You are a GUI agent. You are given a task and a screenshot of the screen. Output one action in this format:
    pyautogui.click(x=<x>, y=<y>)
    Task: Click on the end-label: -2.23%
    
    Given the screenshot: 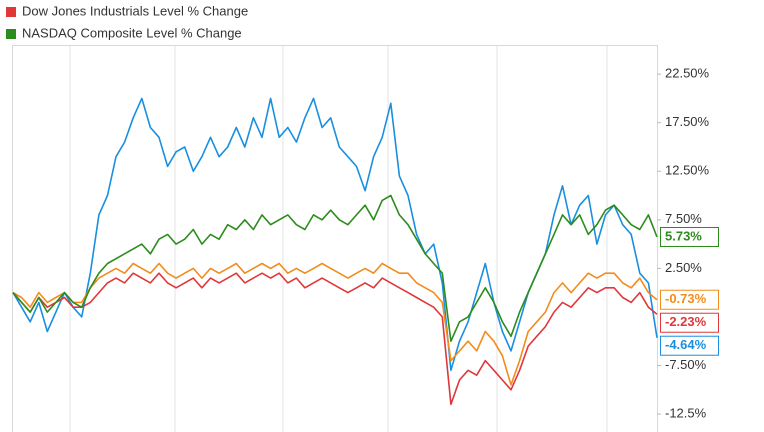 What is the action you would take?
    pyautogui.click(x=686, y=321)
    